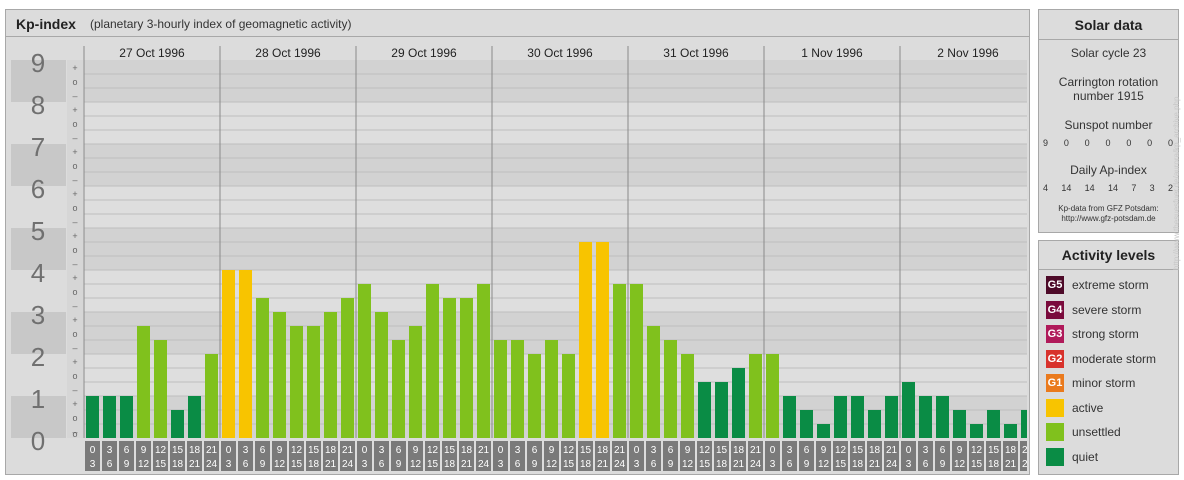 Image resolution: width=1184 pixels, height=480 pixels. Describe the element at coordinates (875, 450) in the screenshot. I see `interval-start-label: 18` at that location.